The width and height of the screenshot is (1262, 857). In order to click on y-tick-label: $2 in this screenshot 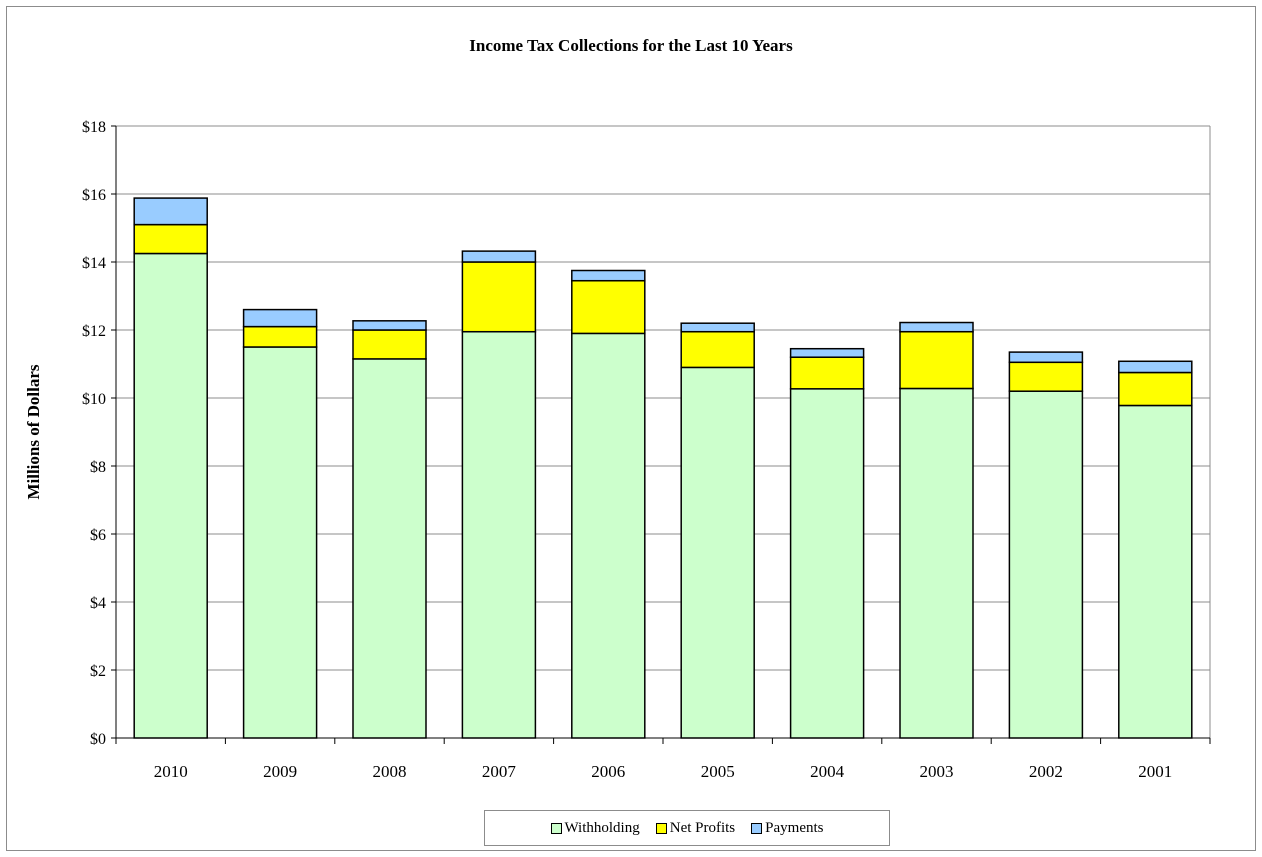, I will do `click(98, 671)`.